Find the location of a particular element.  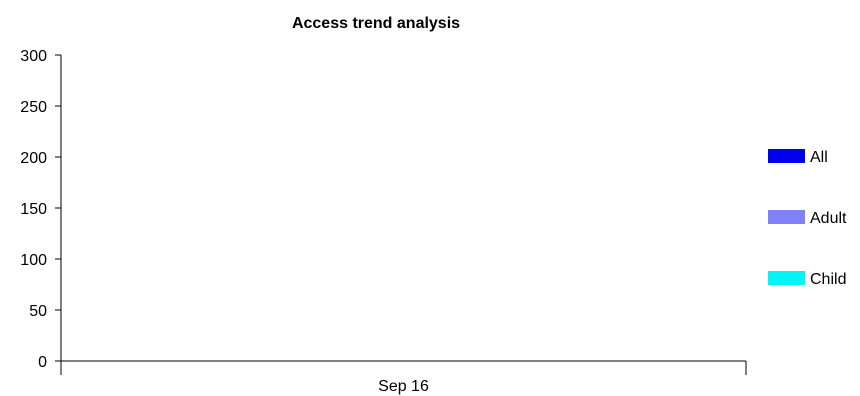

legend-swatch-child is located at coordinates (786, 278).